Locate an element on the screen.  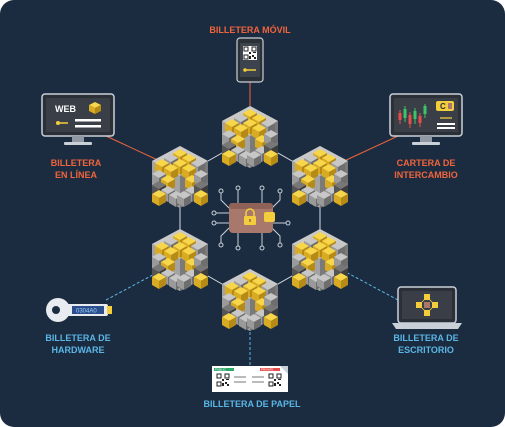
wallet-lock-icon is located at coordinates (251, 218).